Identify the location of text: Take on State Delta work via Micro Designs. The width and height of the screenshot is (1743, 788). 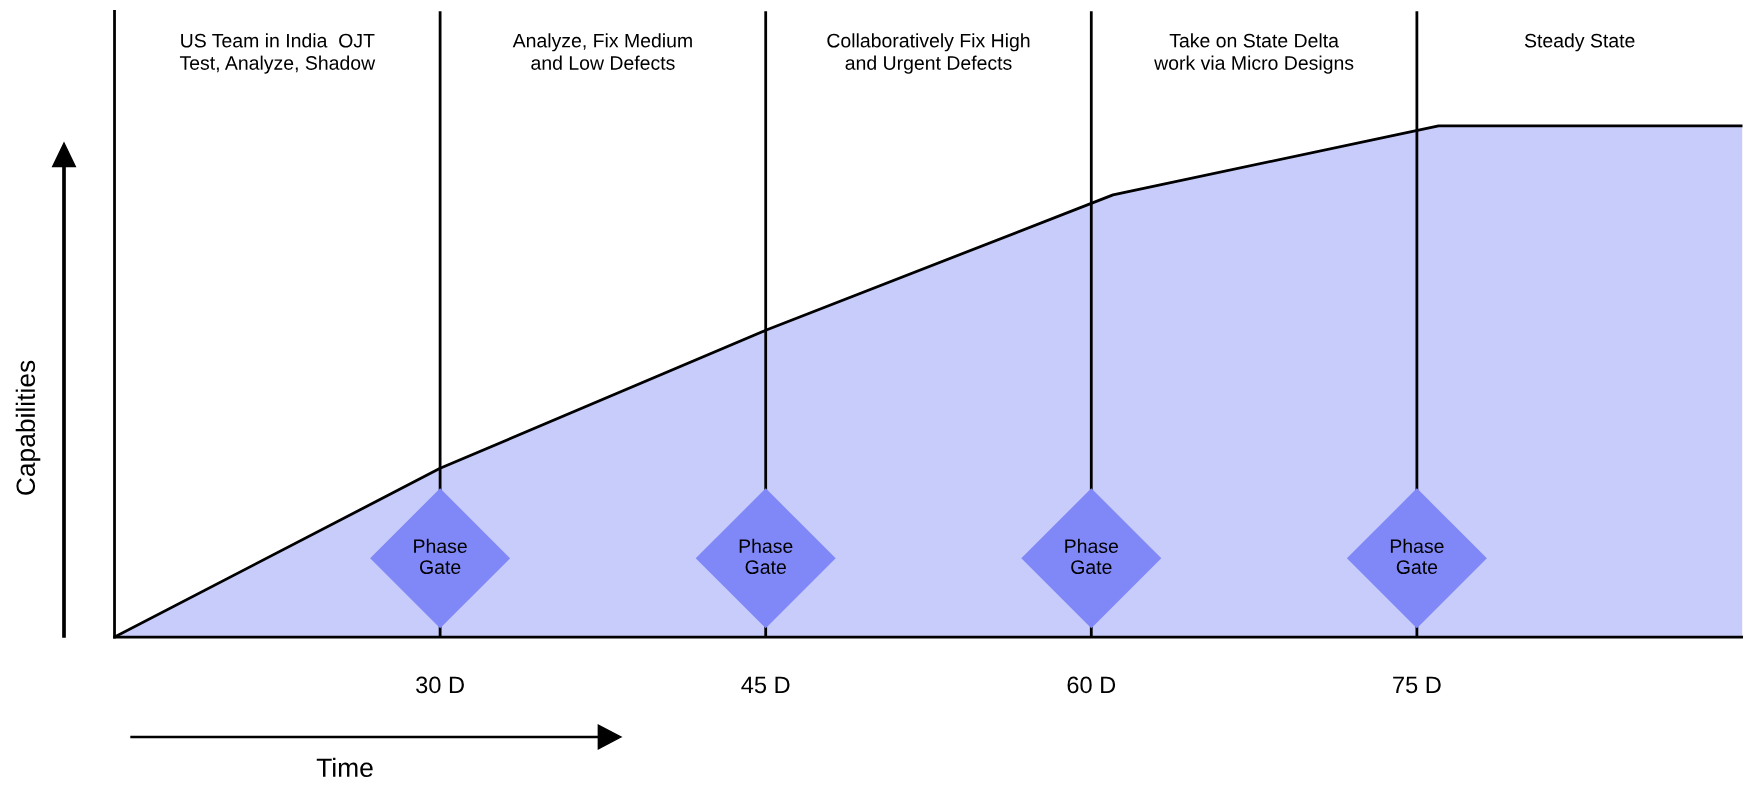
(1254, 53).